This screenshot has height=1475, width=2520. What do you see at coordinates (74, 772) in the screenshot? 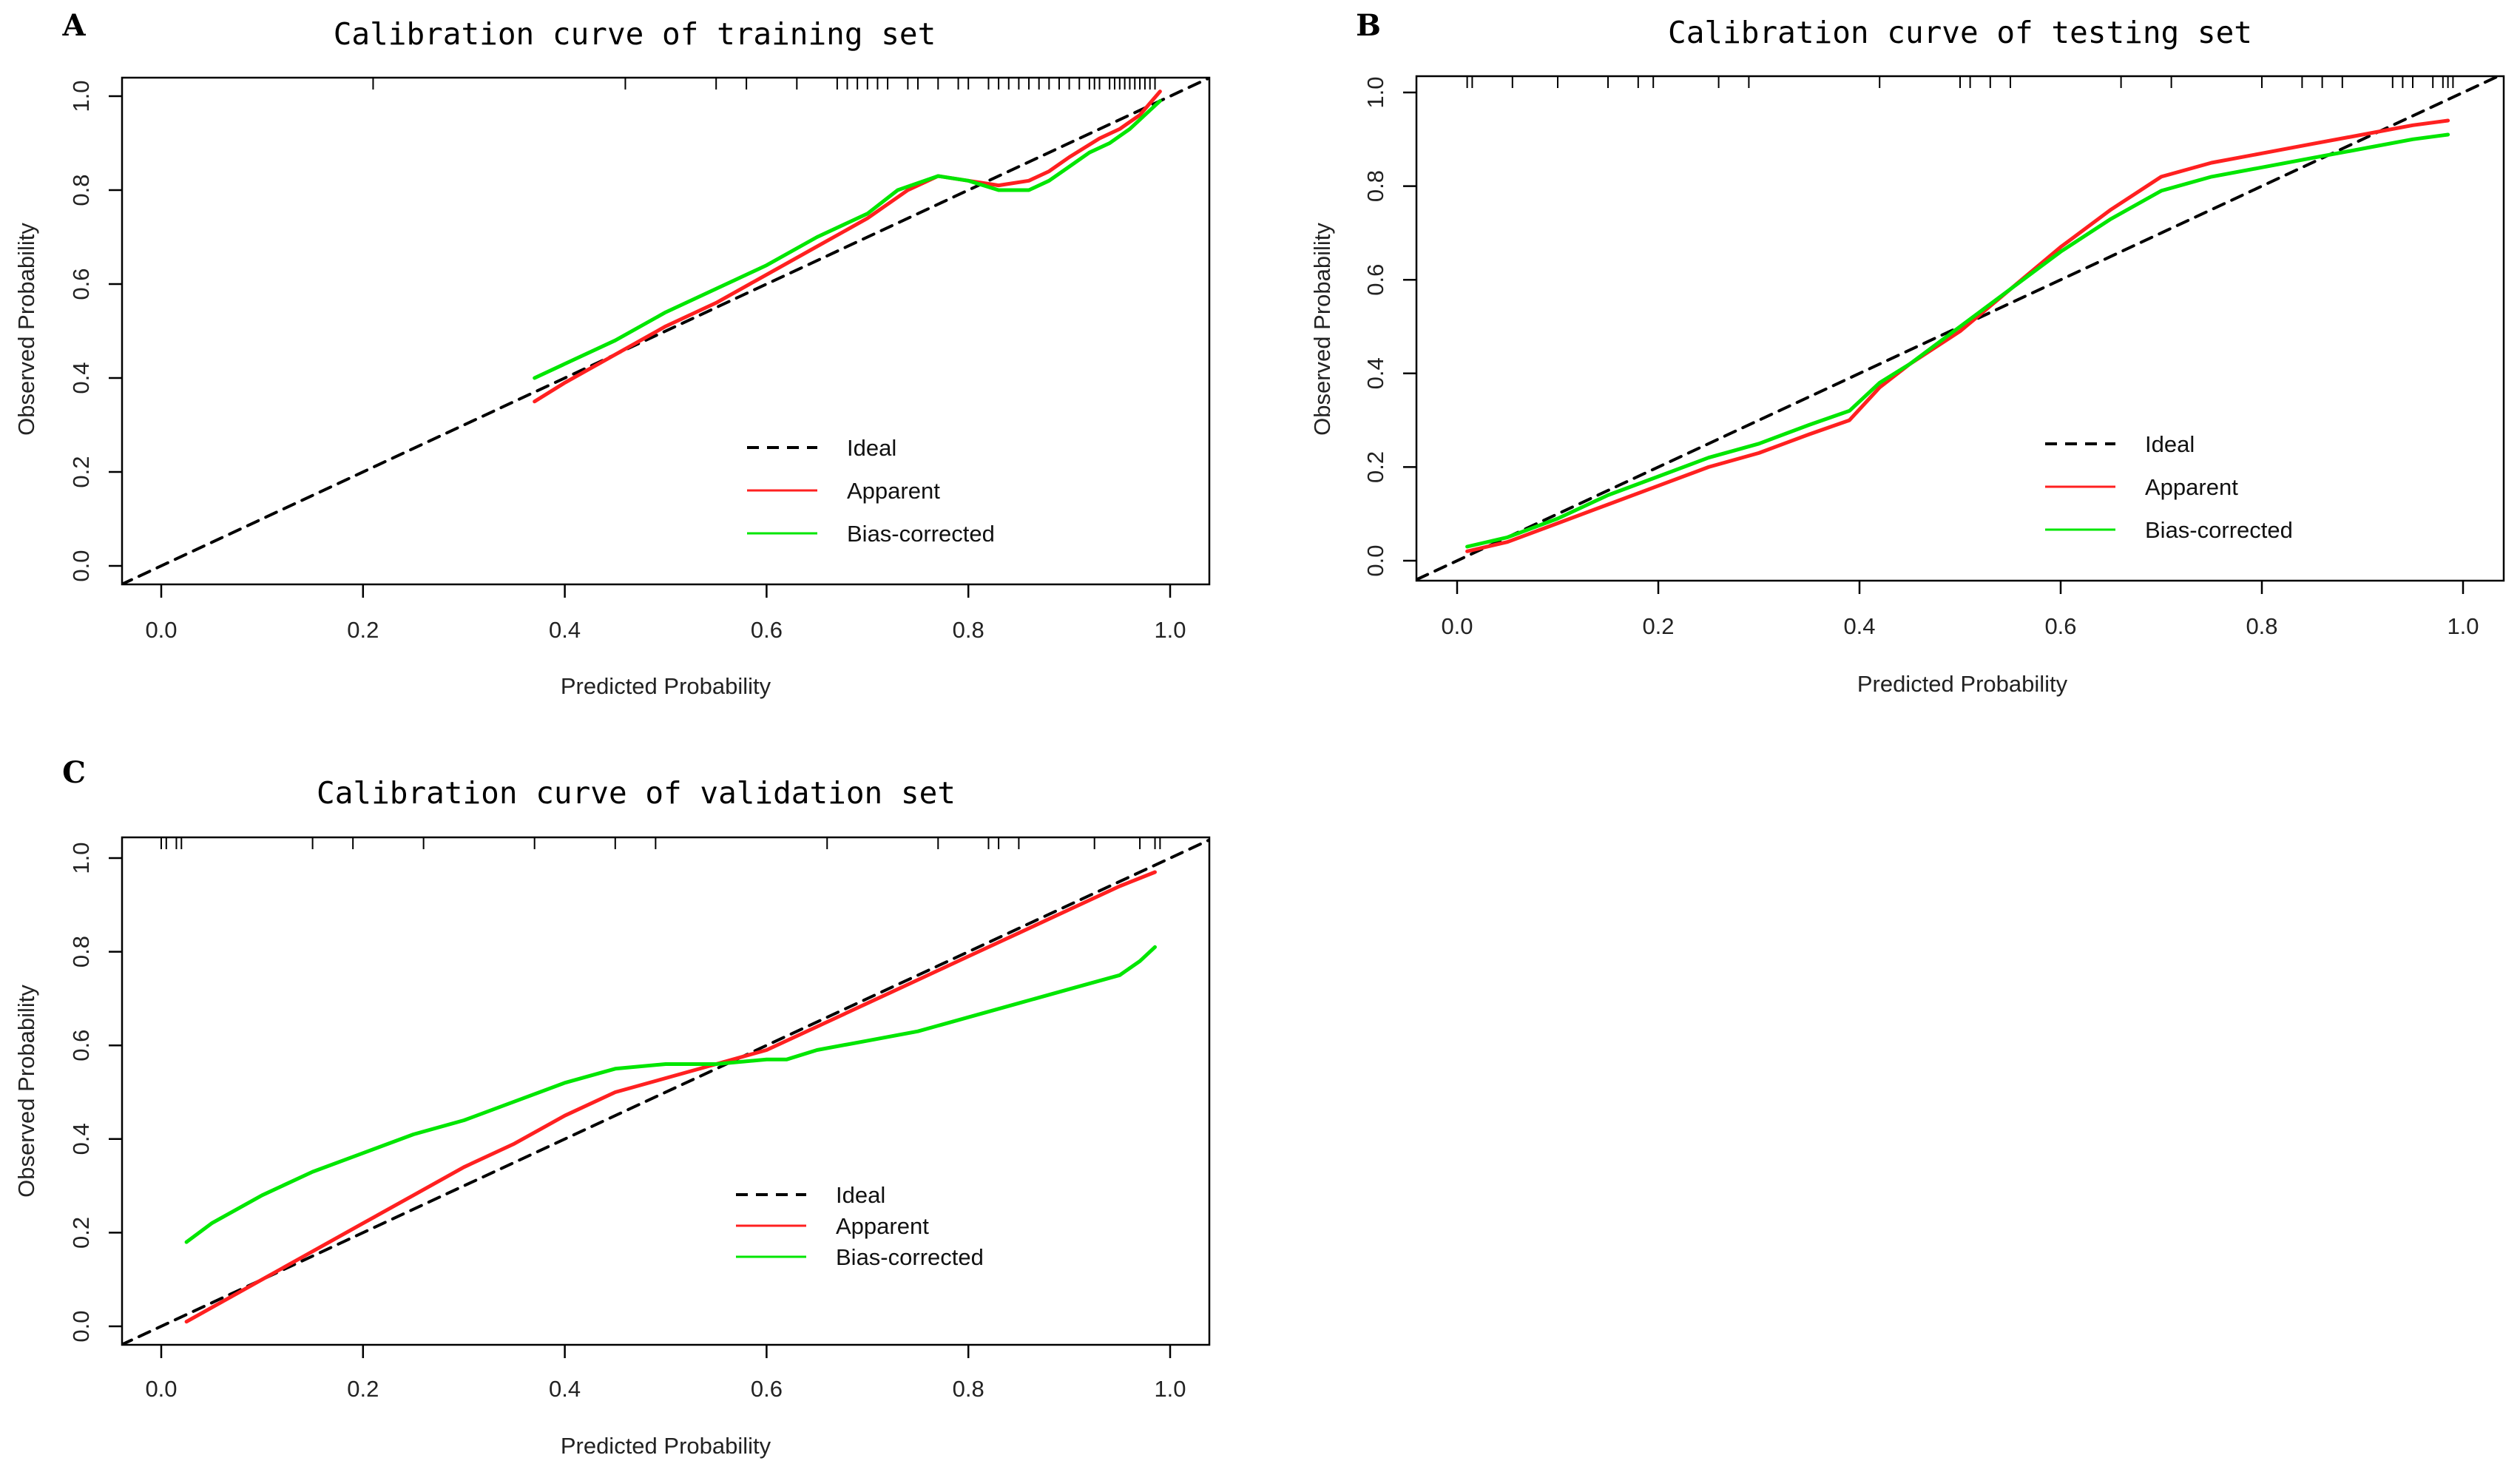
I see `panel-letter: C` at bounding box center [74, 772].